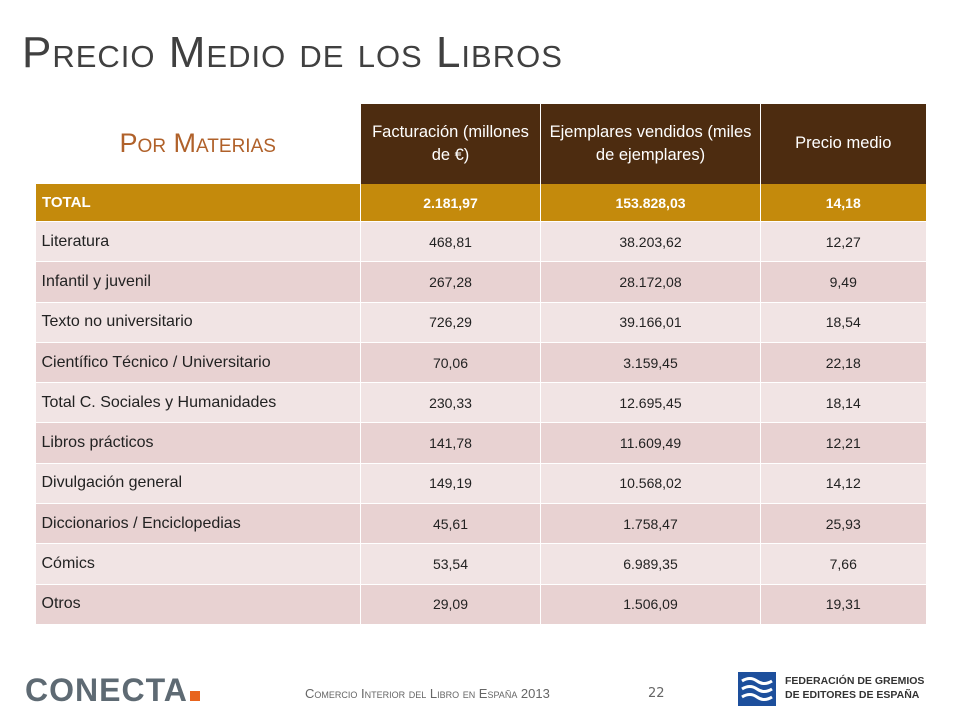 This screenshot has width=960, height=720. What do you see at coordinates (843, 443) in the screenshot?
I see `value-cell: 12,21` at bounding box center [843, 443].